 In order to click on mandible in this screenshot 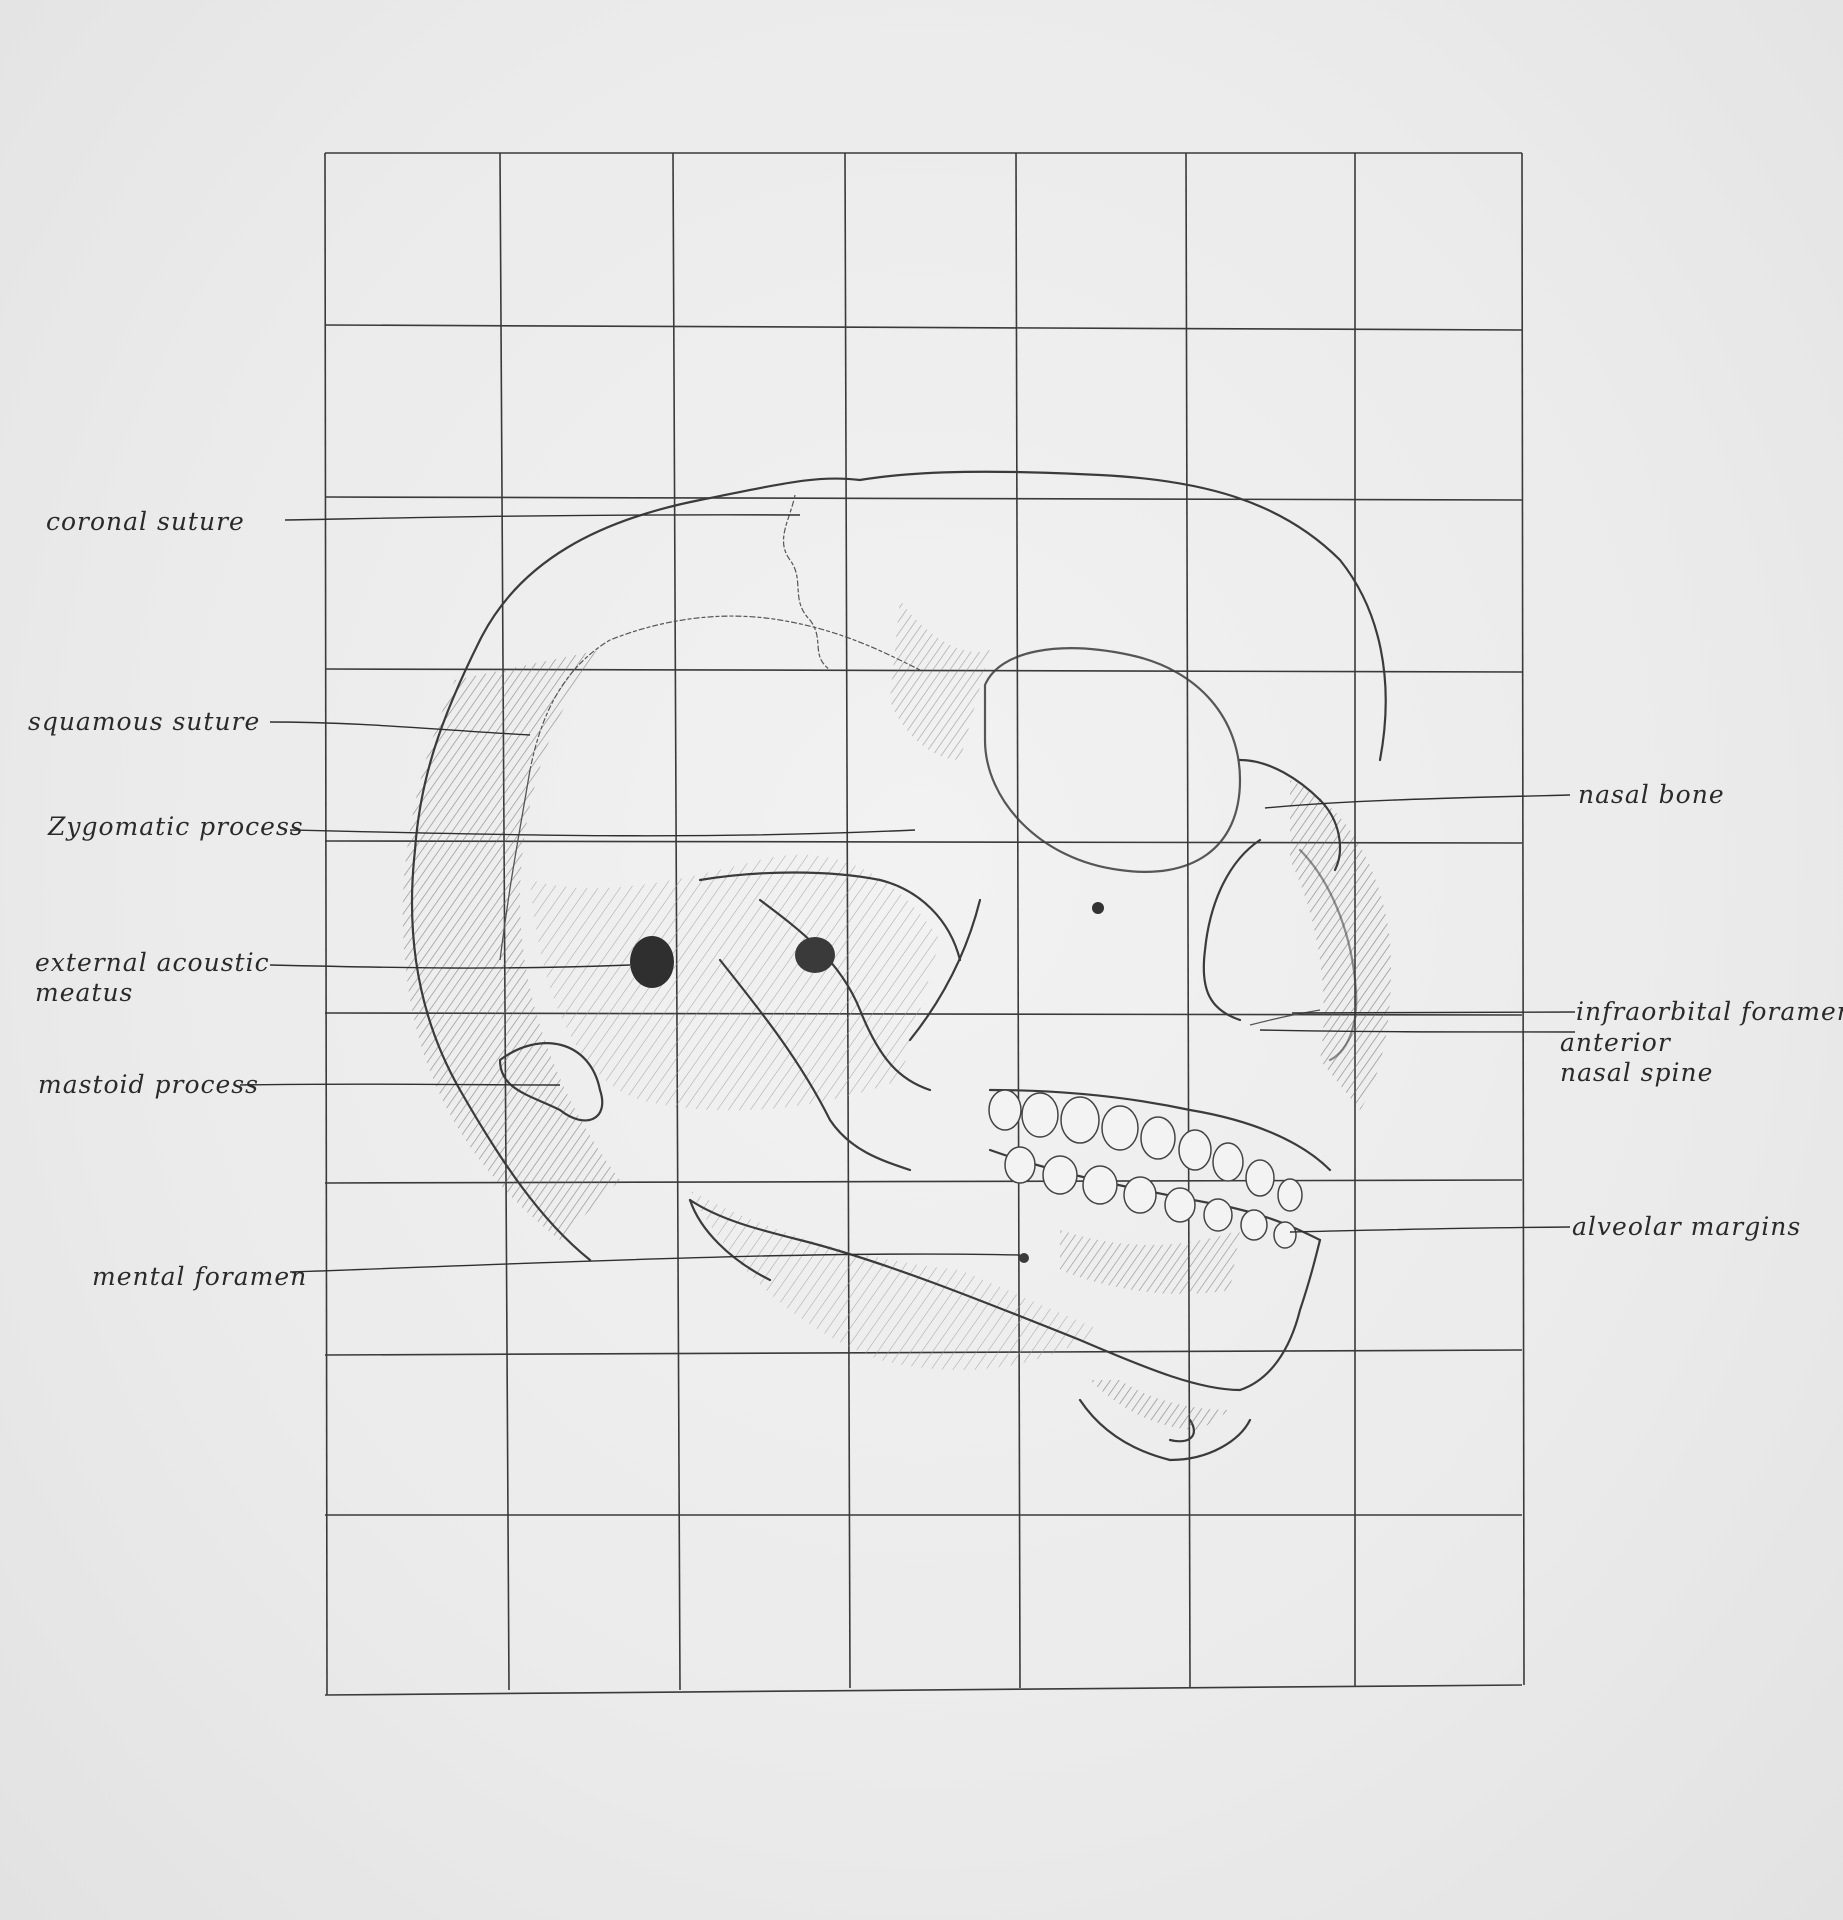, I will do `click(1005, 1210)`.